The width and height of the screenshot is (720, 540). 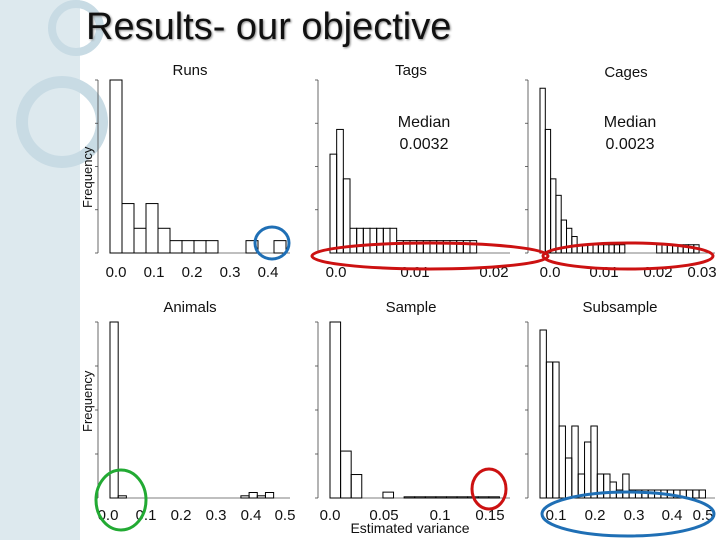 What do you see at coordinates (269, 27) in the screenshot?
I see `slide-title: Results- our objective` at bounding box center [269, 27].